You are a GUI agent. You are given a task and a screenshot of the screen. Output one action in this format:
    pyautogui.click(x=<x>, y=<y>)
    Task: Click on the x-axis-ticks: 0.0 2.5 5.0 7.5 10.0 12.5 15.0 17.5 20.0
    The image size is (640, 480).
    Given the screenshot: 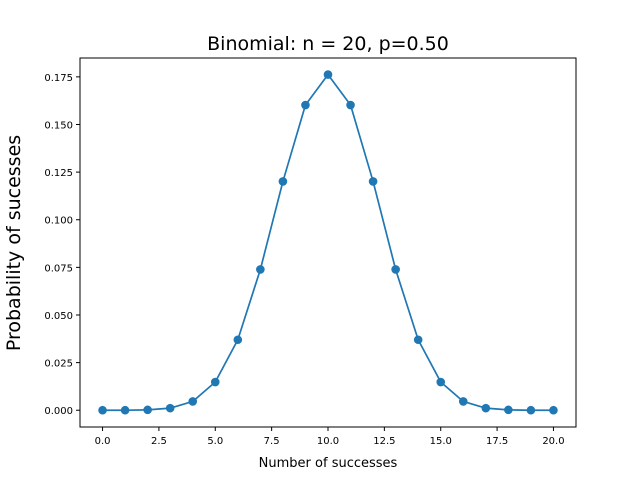 What is the action you would take?
    pyautogui.click(x=330, y=437)
    